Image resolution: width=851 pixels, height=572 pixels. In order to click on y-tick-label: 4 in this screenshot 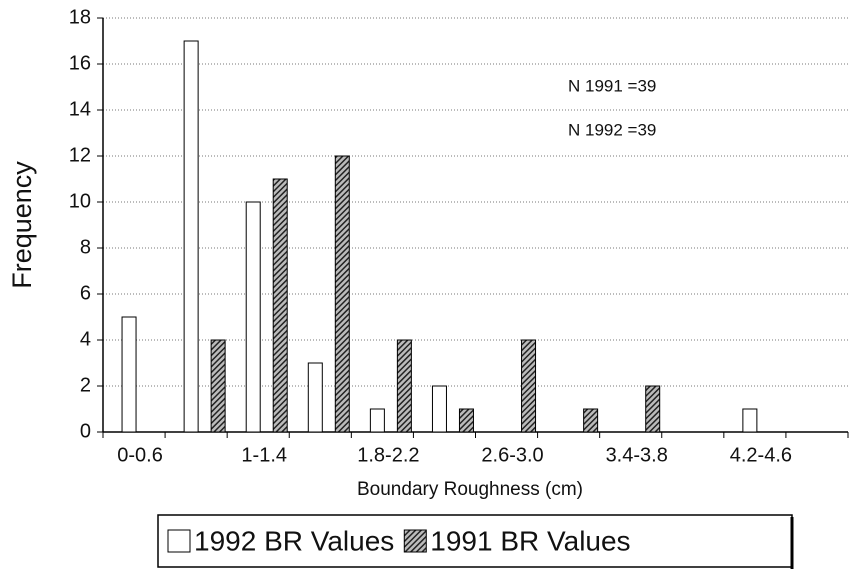, I will do `click(85, 339)`.